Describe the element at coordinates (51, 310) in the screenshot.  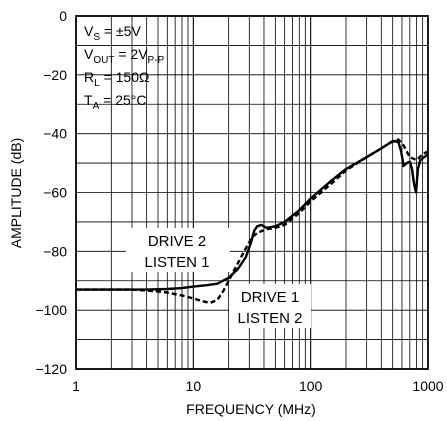
I see `y-tick-label: −100` at that location.